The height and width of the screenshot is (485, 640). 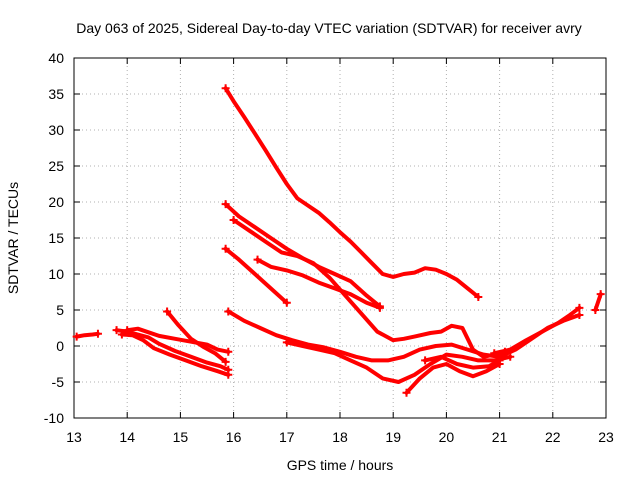 I want to click on series-line-arc-l, so click(x=398, y=362).